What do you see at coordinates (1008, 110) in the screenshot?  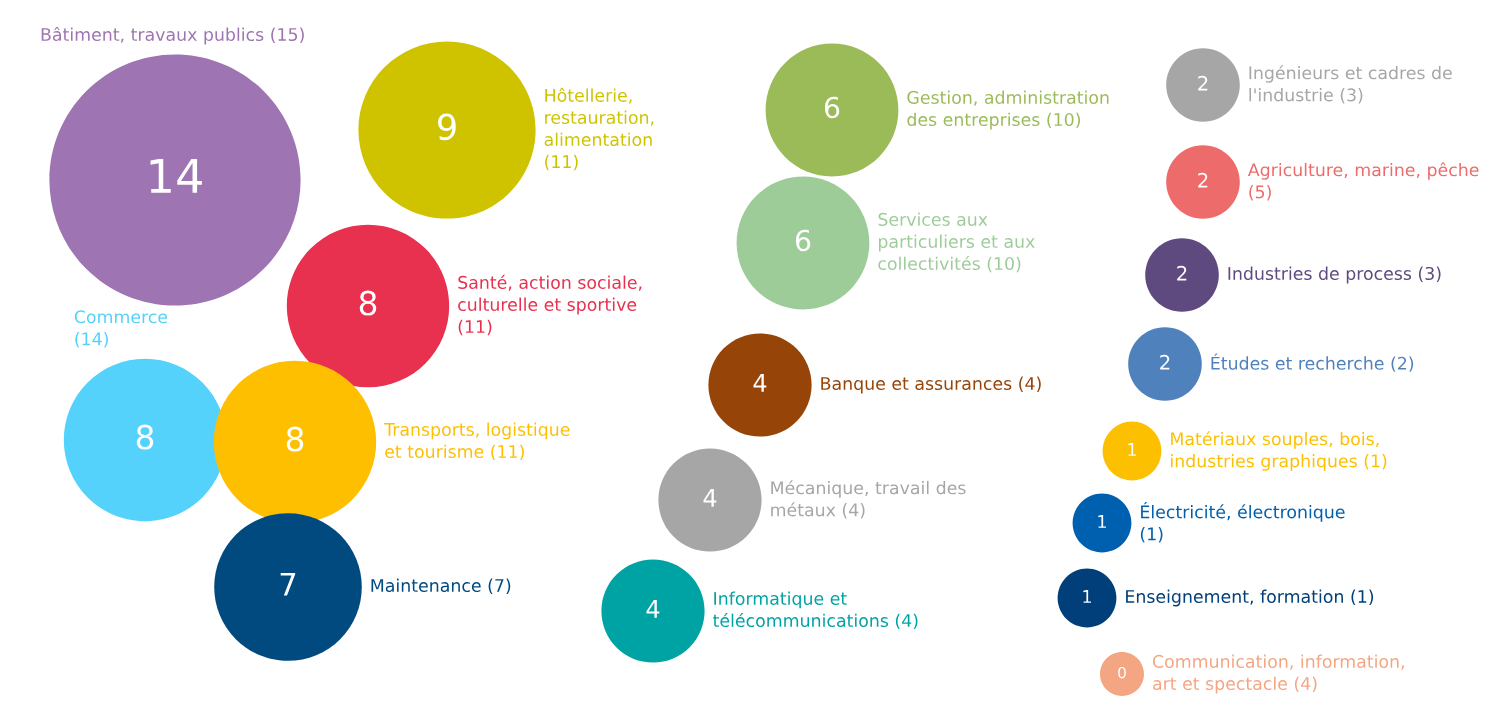 I see `category-label: Gestion, administration des entreprises (10)` at bounding box center [1008, 110].